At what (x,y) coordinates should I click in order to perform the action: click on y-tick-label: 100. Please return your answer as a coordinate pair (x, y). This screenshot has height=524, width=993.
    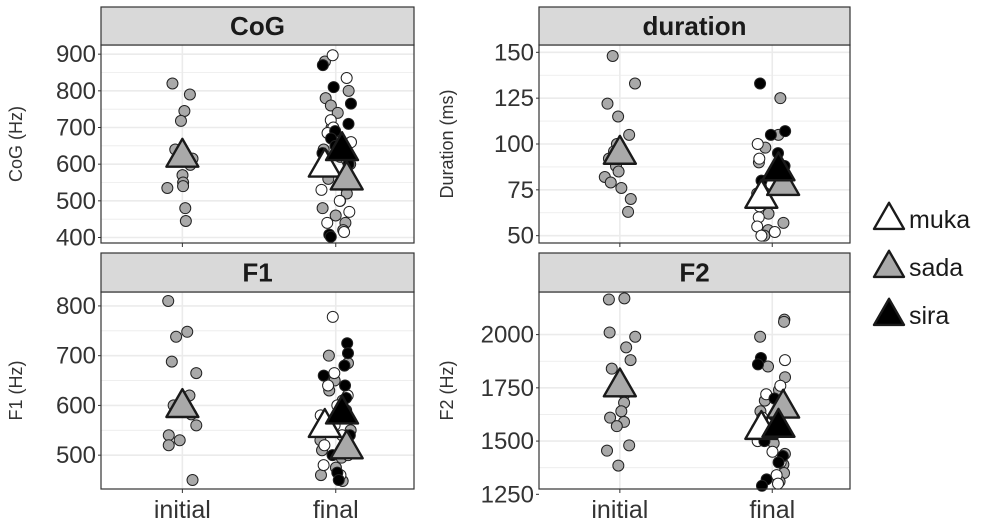
    Looking at the image, I should click on (514, 144).